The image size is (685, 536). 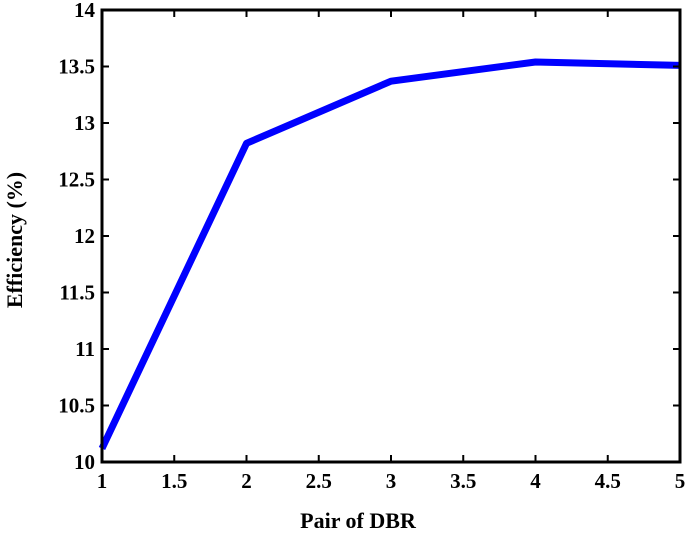 I want to click on y-tick-label: 12, so click(x=84, y=236).